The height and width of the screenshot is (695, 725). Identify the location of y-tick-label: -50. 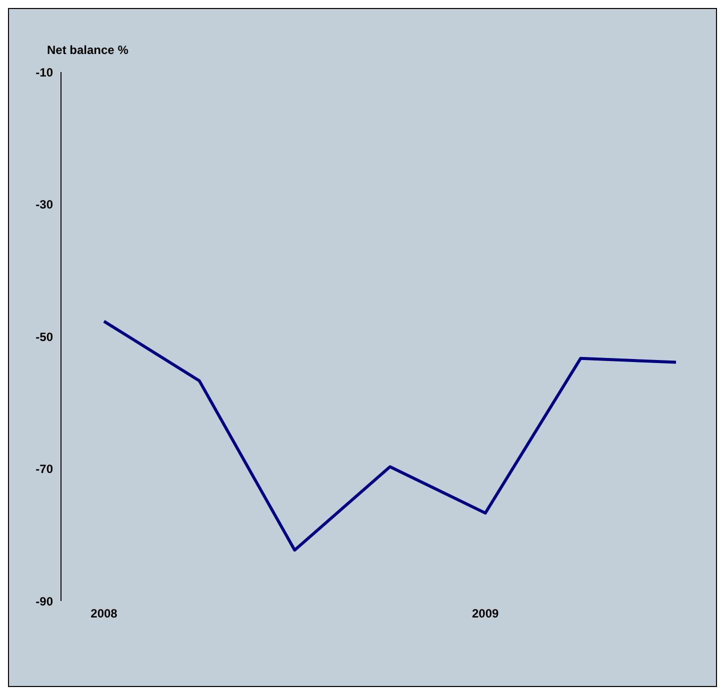
(45, 337).